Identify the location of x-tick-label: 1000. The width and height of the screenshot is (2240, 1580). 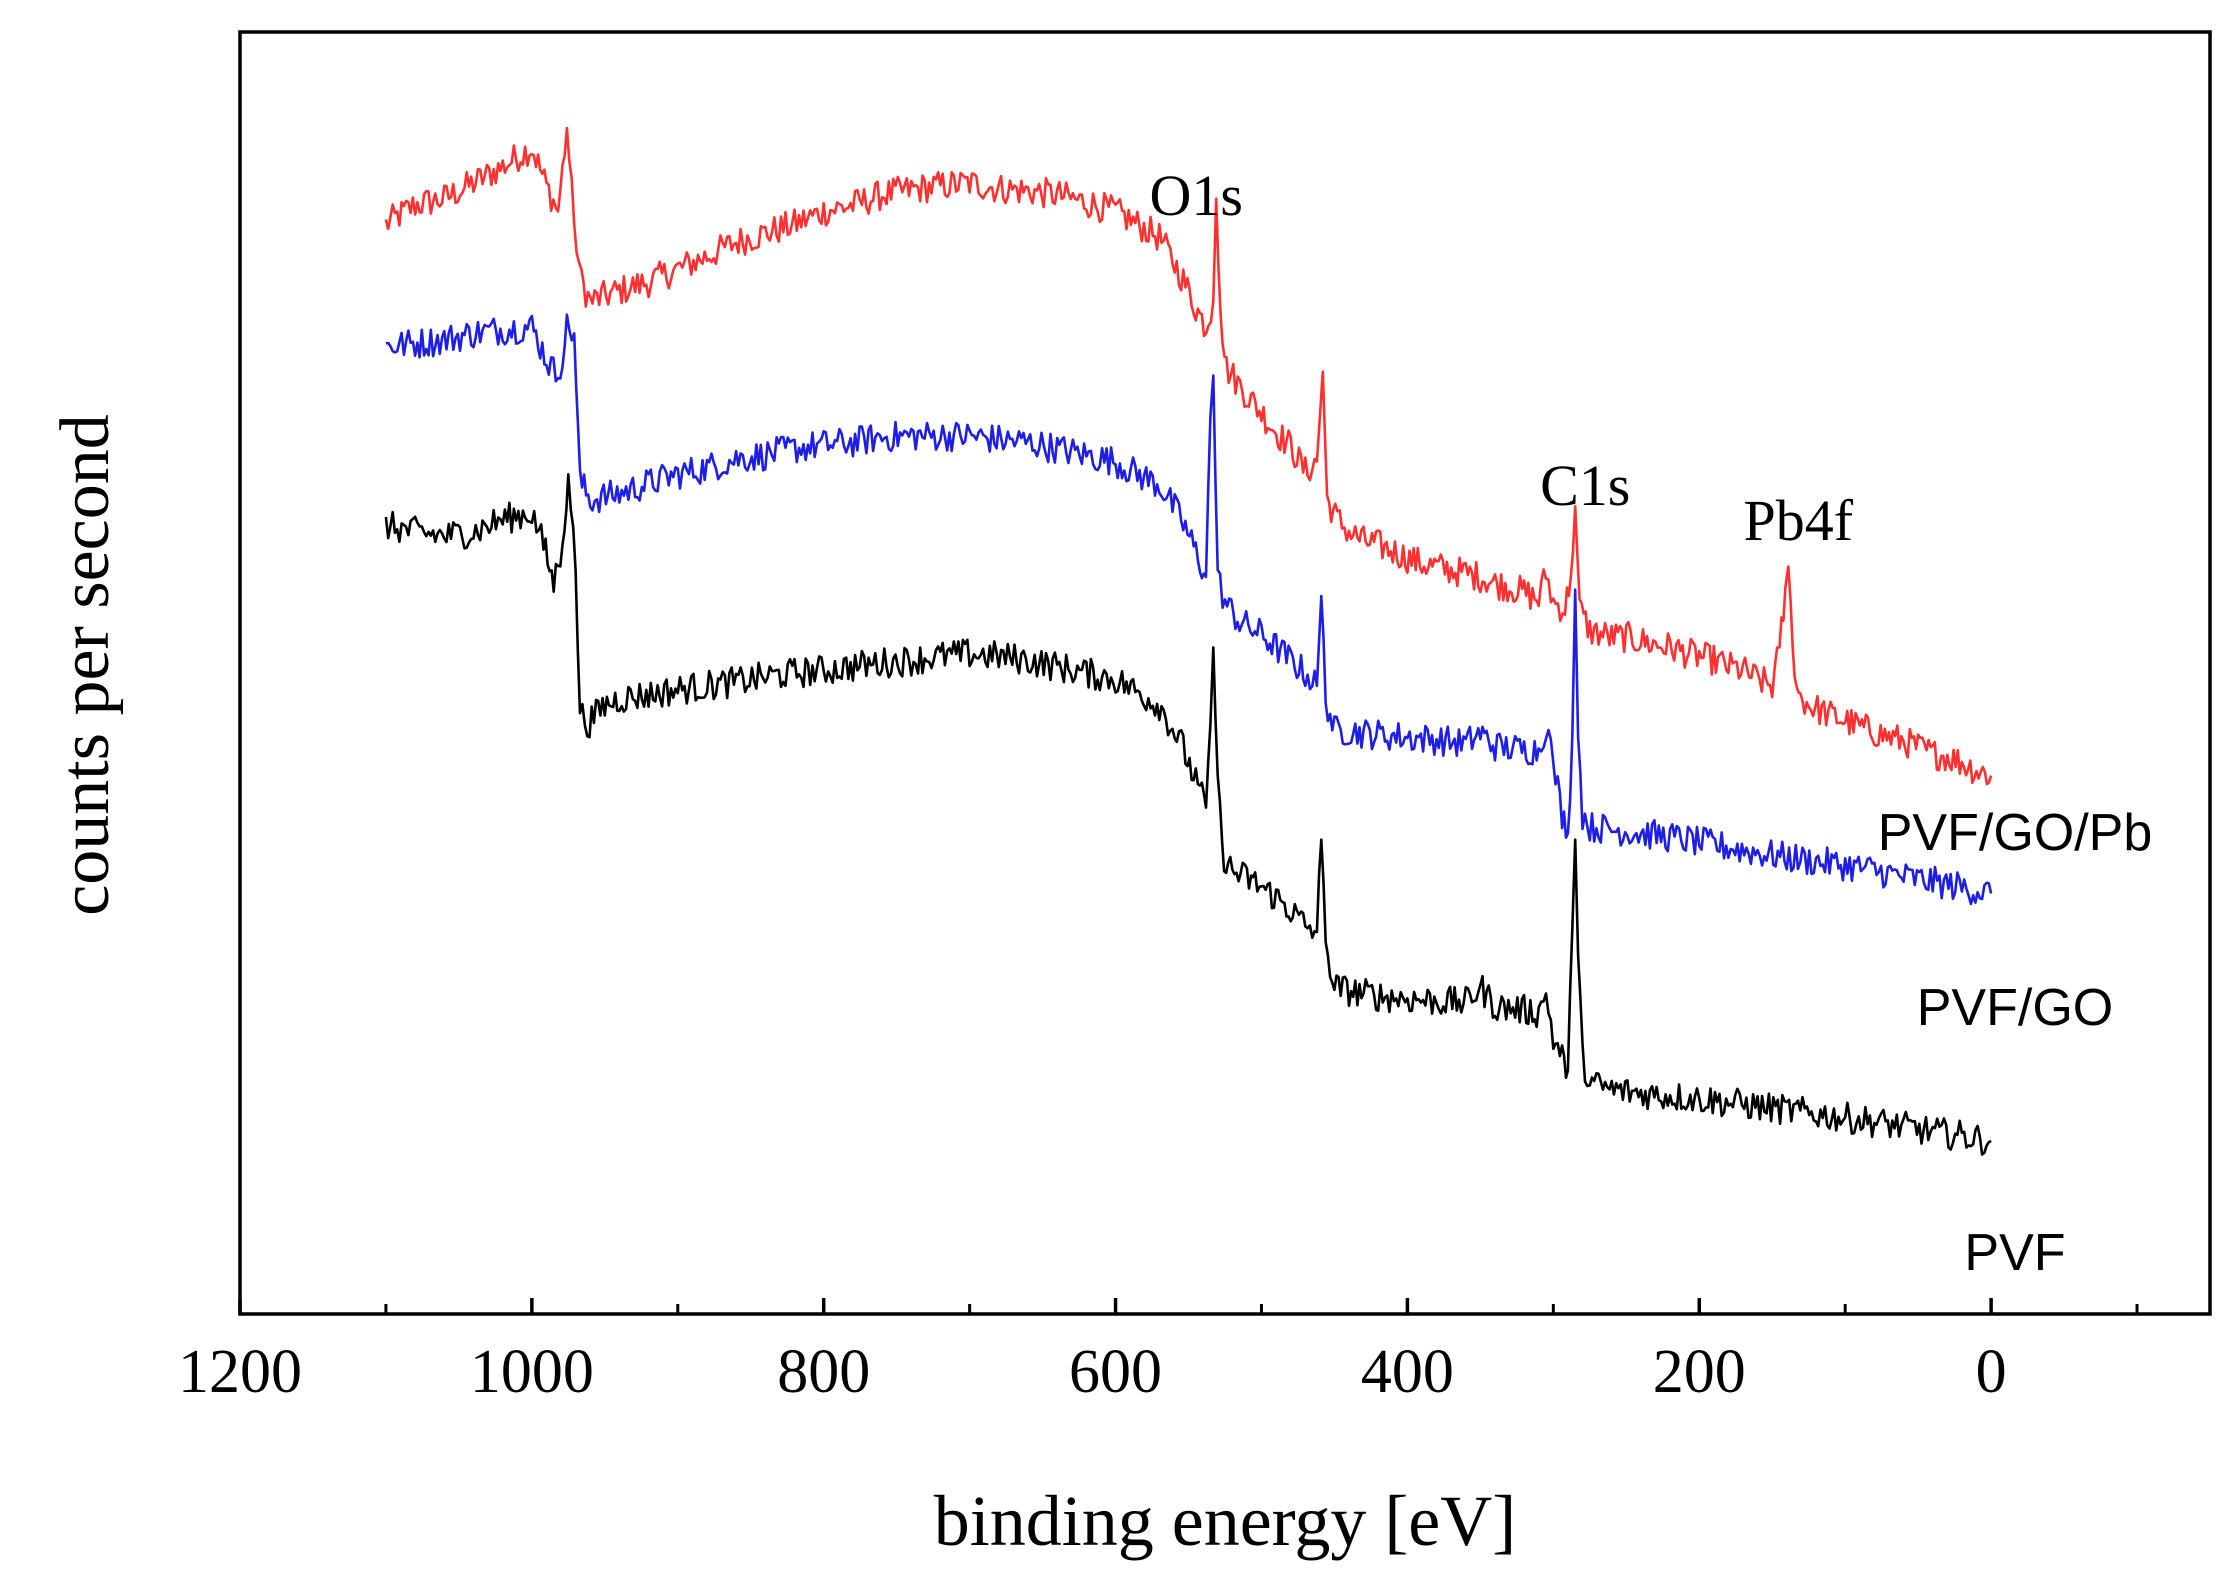
(532, 1372).